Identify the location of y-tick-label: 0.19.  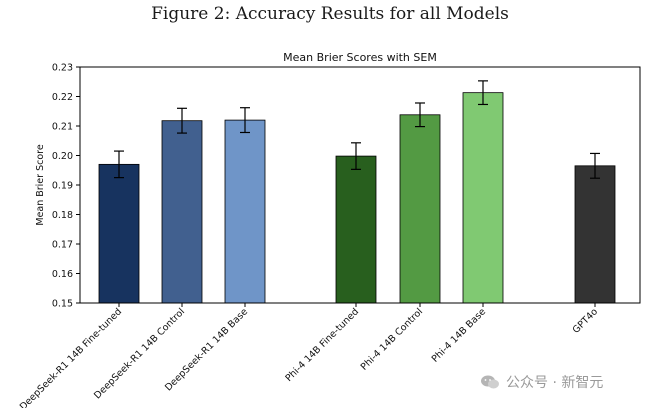
(62, 186).